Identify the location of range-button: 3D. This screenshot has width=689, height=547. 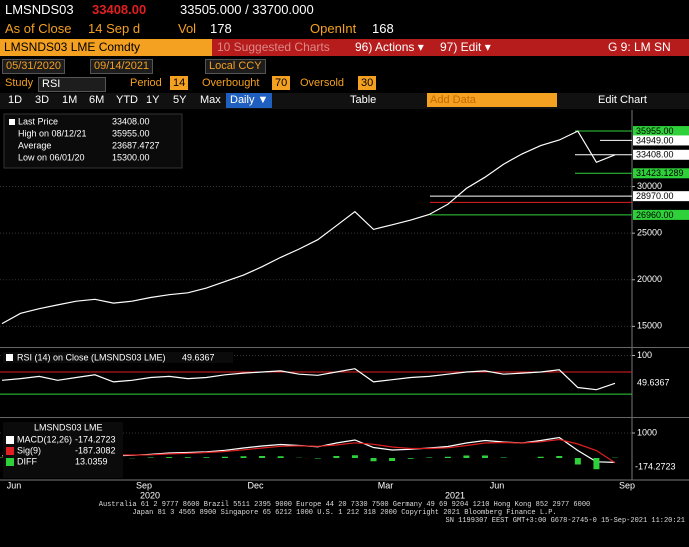
(42, 100).